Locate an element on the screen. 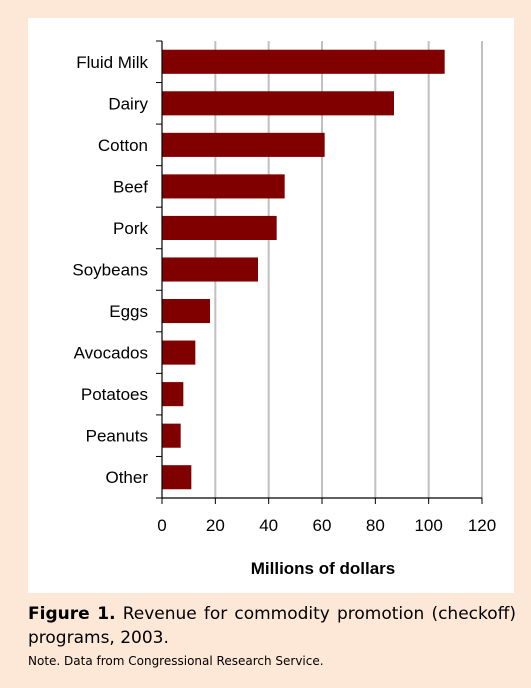  x-axis-label: Millions of dollars is located at coordinates (323, 568).